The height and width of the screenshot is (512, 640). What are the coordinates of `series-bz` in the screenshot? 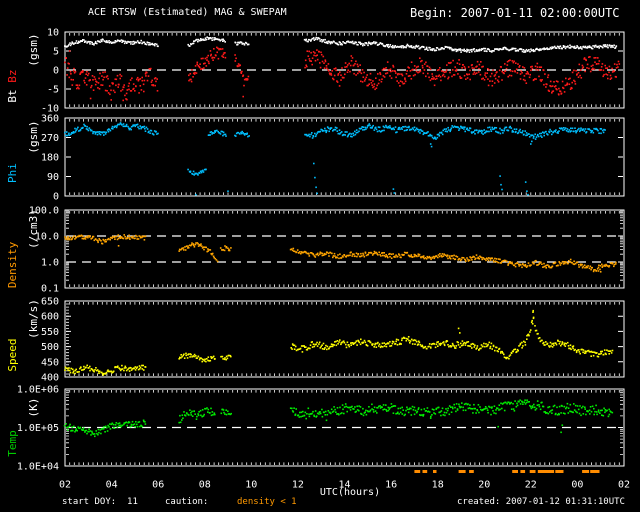 It's located at (342, 74).